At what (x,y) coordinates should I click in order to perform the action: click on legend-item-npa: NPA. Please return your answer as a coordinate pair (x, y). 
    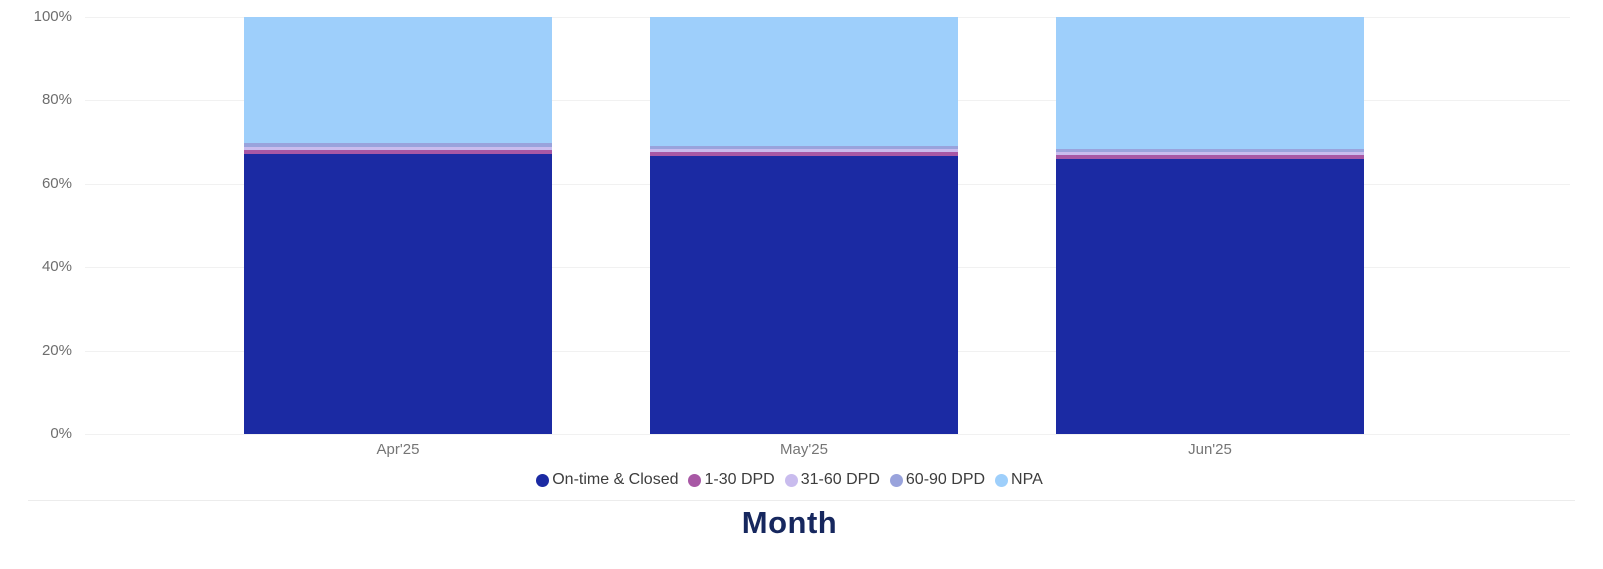
    Looking at the image, I should click on (1019, 480).